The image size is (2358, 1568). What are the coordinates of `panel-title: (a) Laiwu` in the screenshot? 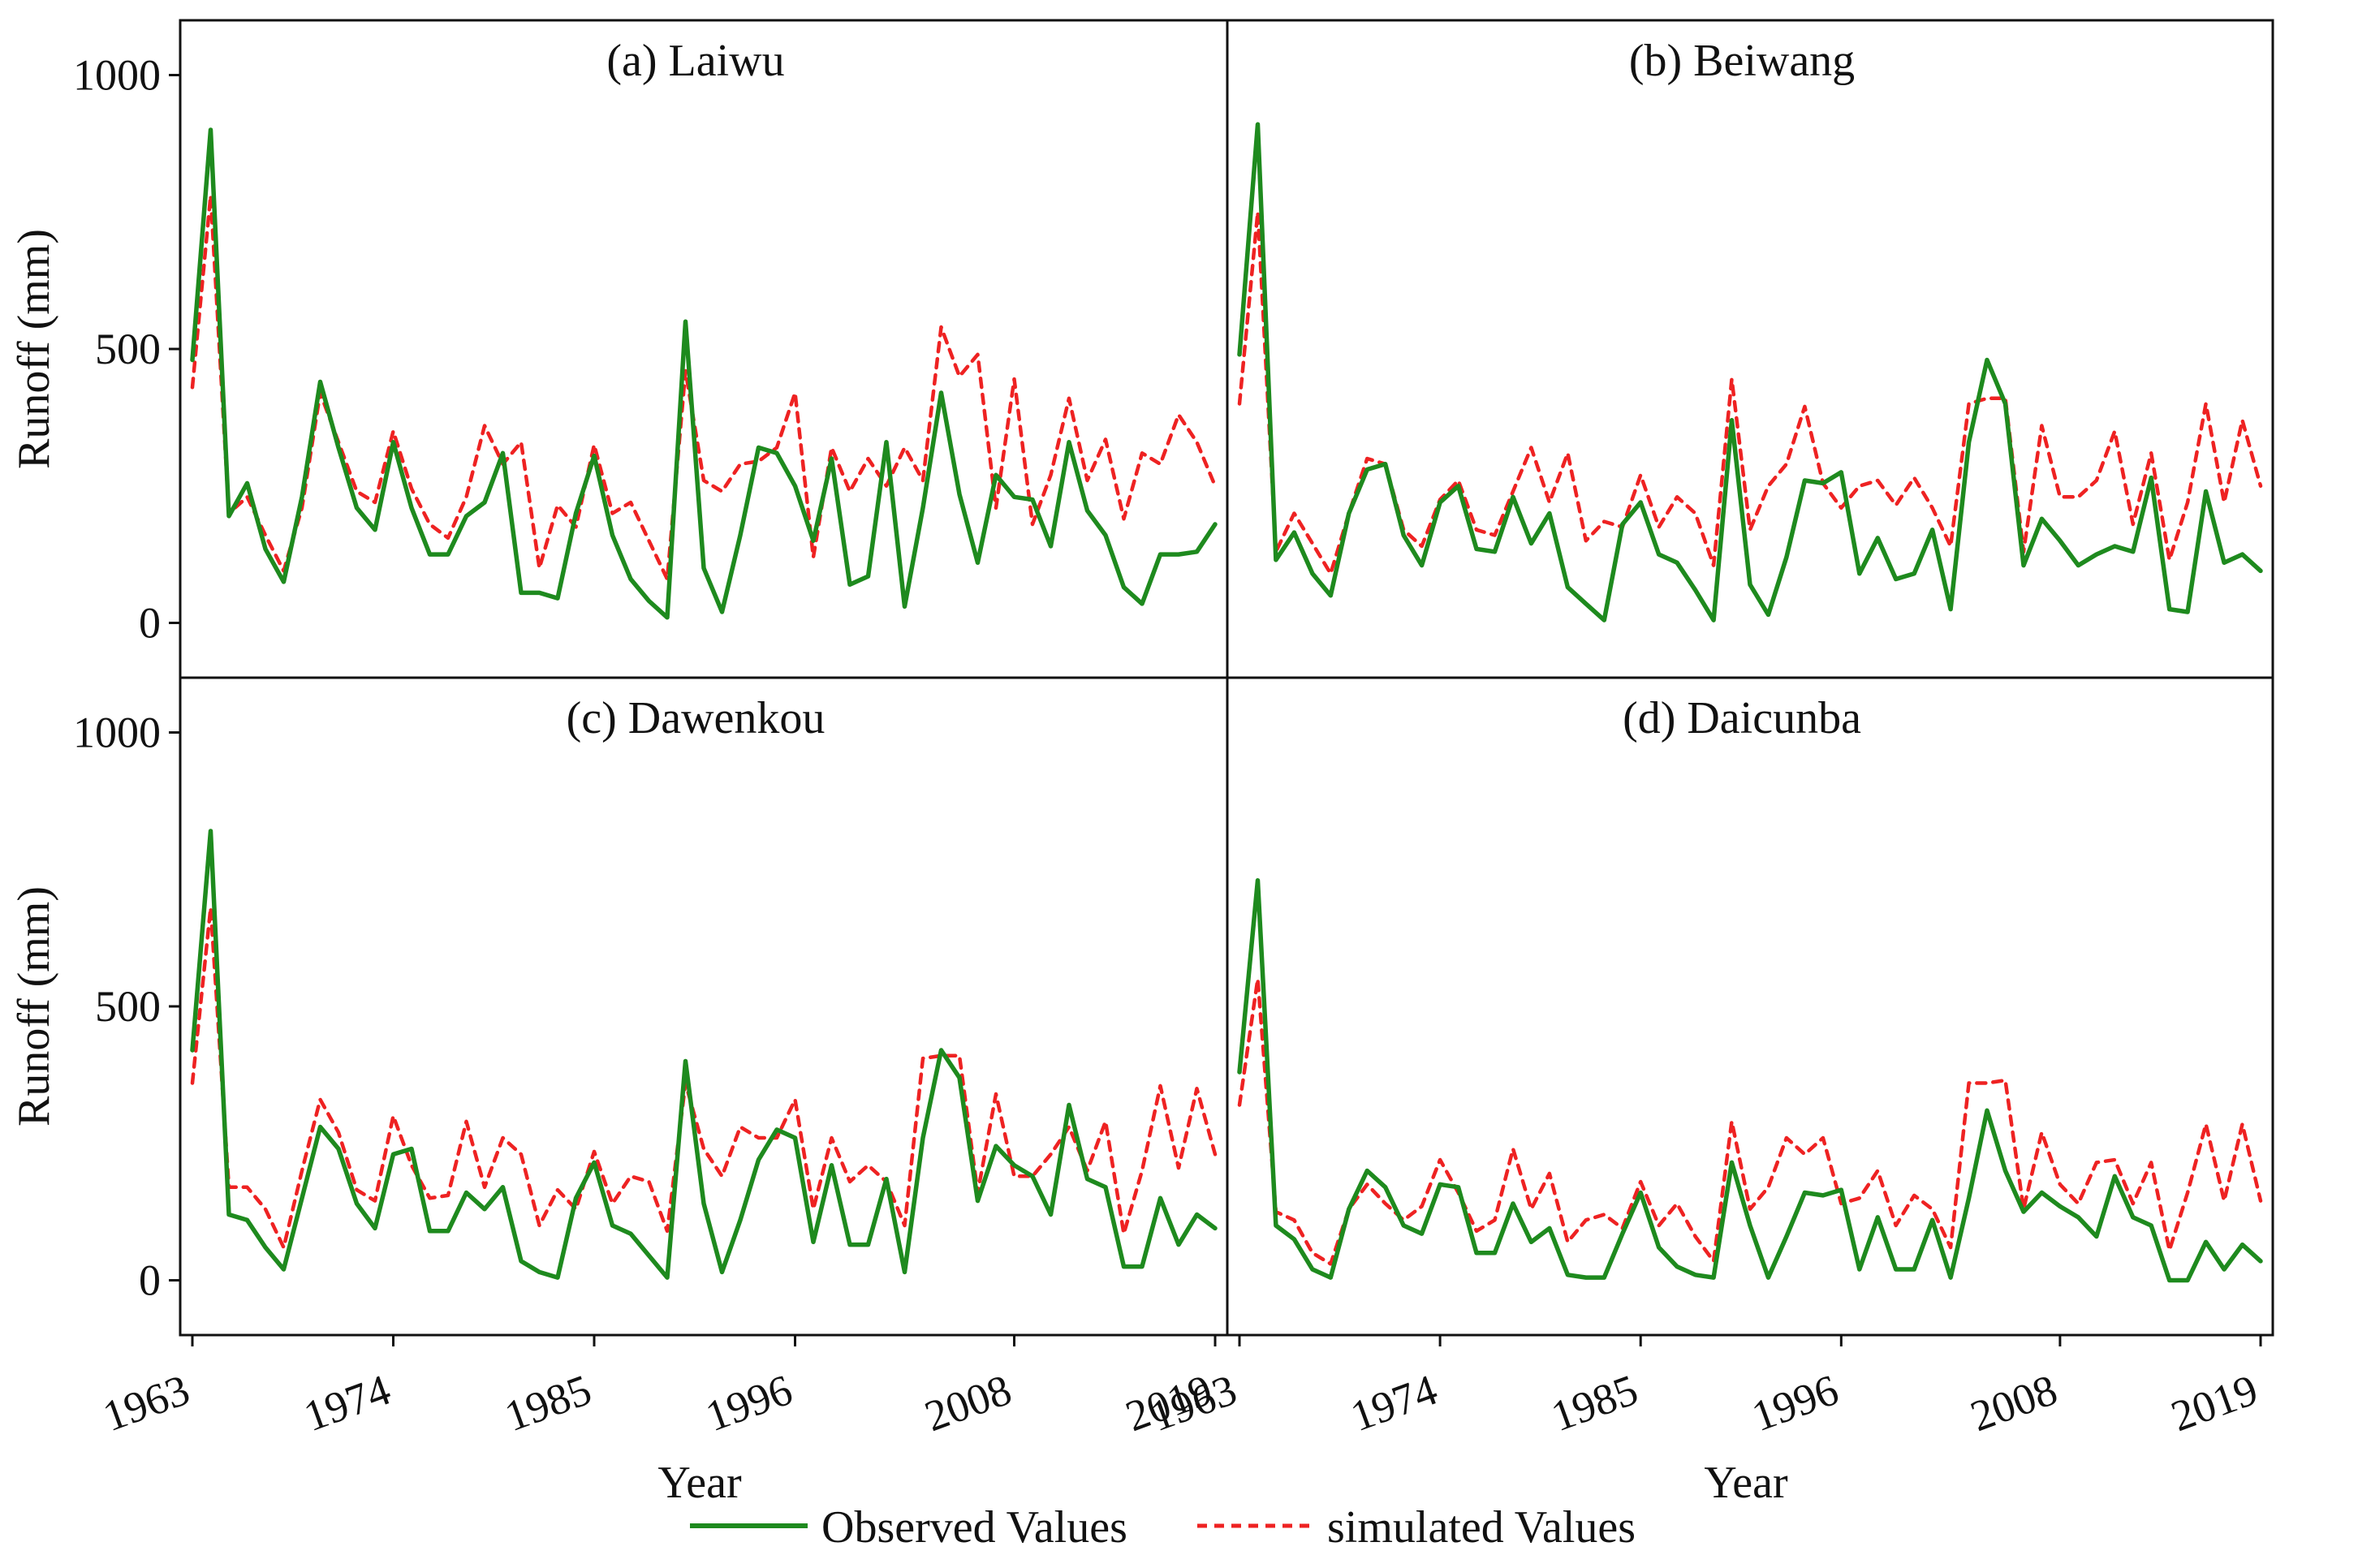 It's located at (695, 61).